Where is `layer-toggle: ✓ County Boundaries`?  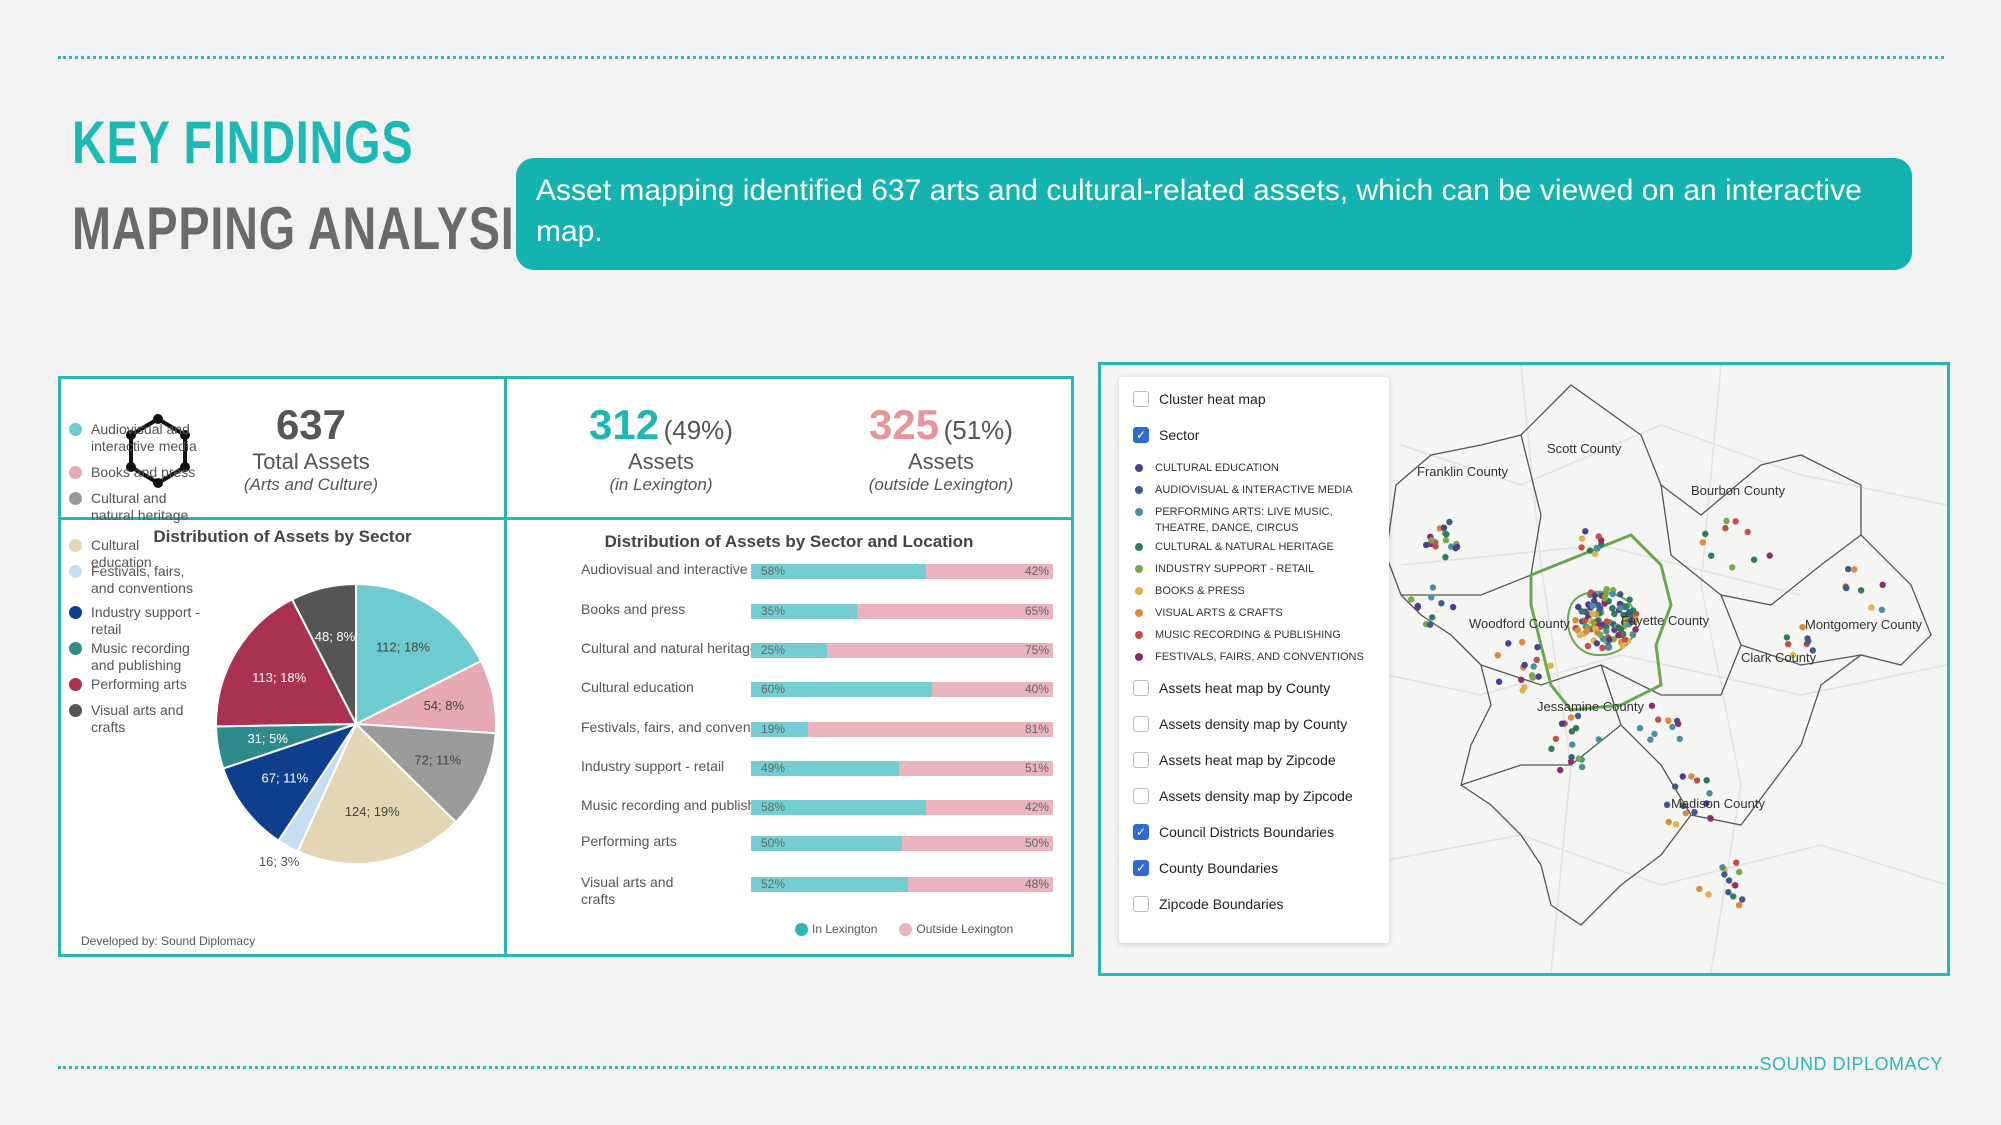 layer-toggle: ✓ County Boundaries is located at coordinates (1205, 868).